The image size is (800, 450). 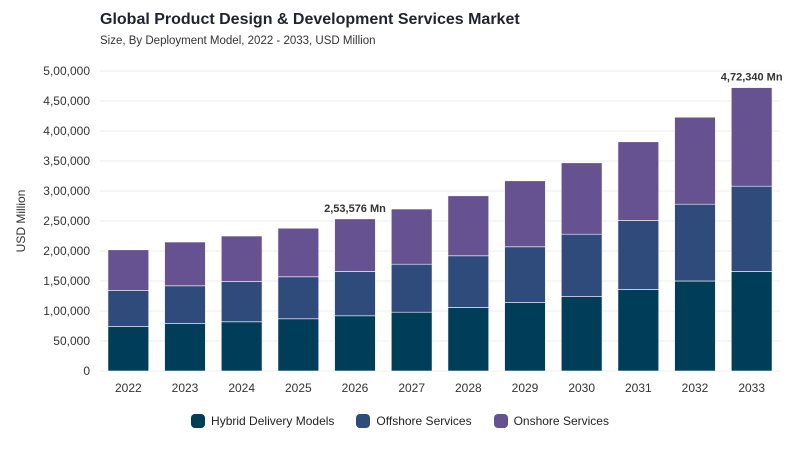 What do you see at coordinates (581, 388) in the screenshot?
I see `x-tick-label: 2030` at bounding box center [581, 388].